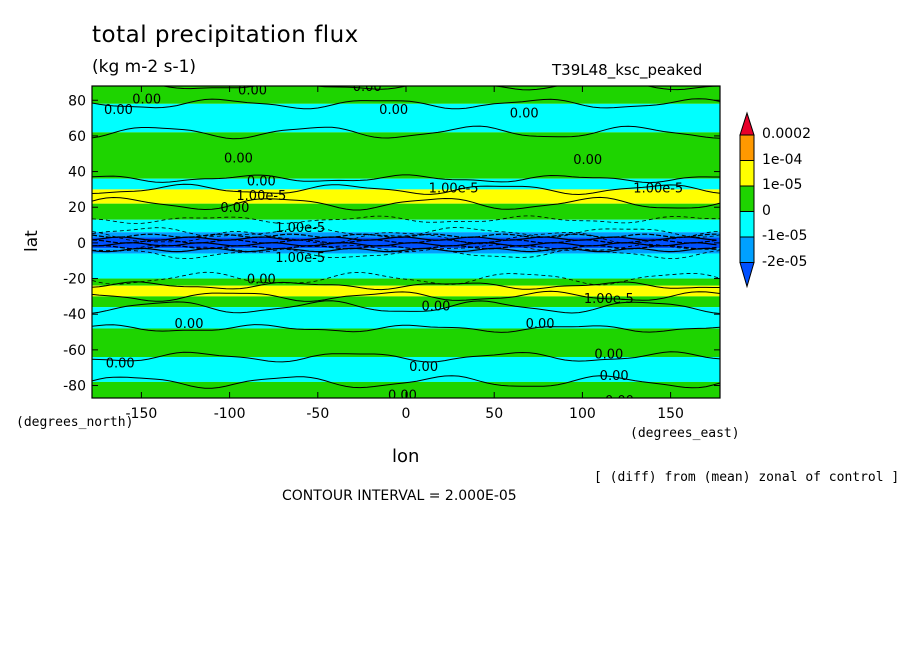 The width and height of the screenshot is (904, 654). I want to click on contour-label-17: 0.00, so click(436, 306).